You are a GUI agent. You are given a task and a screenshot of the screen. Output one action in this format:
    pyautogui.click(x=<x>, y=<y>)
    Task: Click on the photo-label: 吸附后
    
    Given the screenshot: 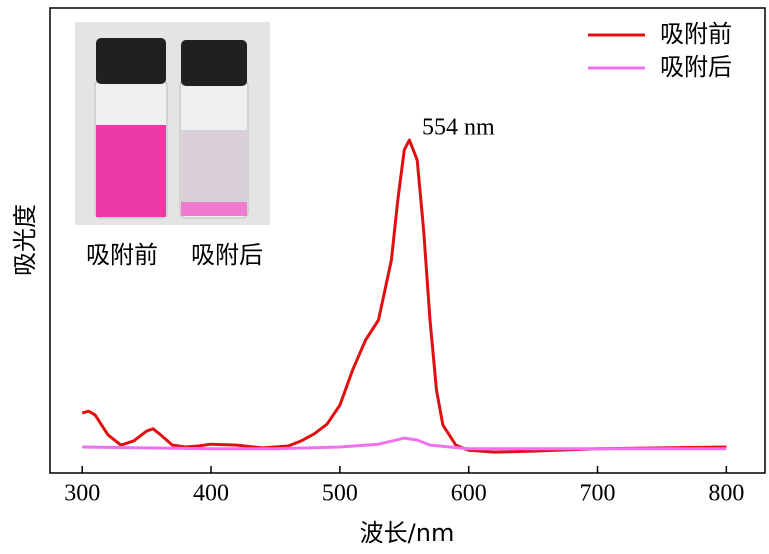 What is the action you would take?
    pyautogui.click(x=227, y=255)
    